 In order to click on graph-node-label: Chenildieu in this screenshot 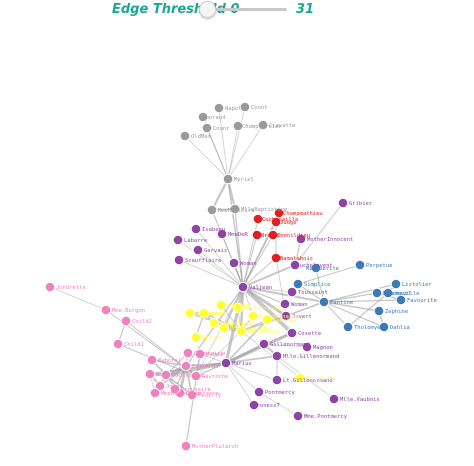, I will do `click(293, 236)`.